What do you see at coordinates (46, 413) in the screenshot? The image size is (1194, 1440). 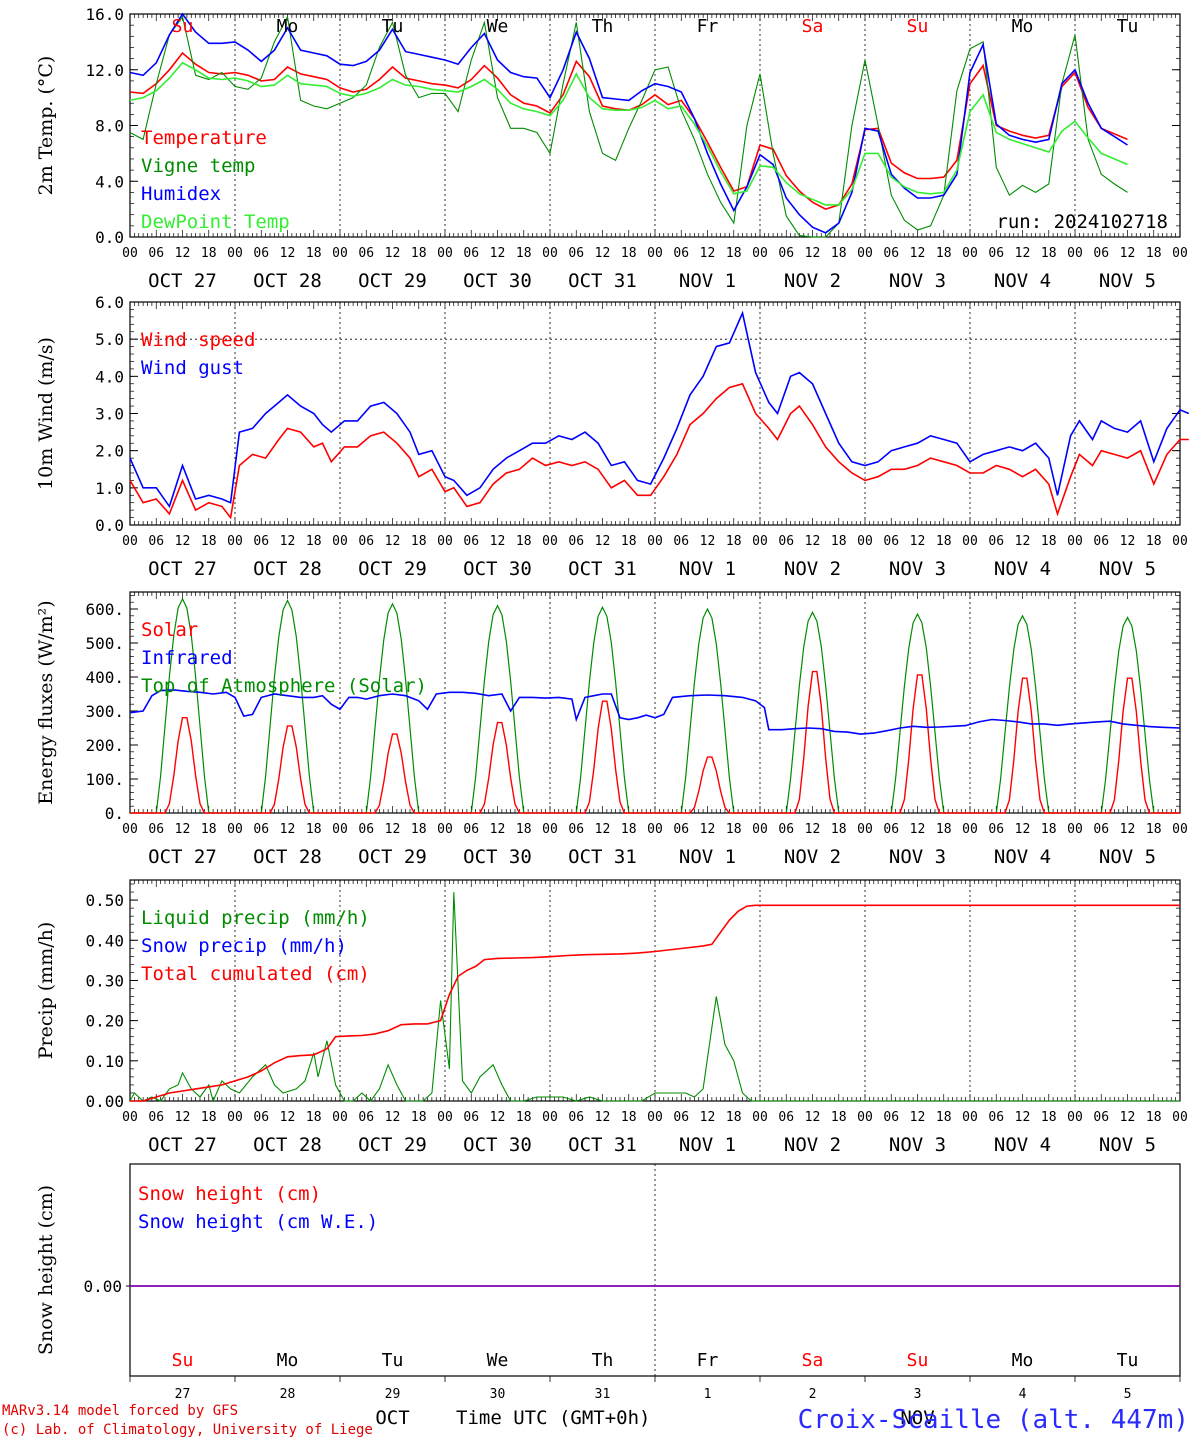 I see `y-axis-label: 10m Wind (m/s)` at bounding box center [46, 413].